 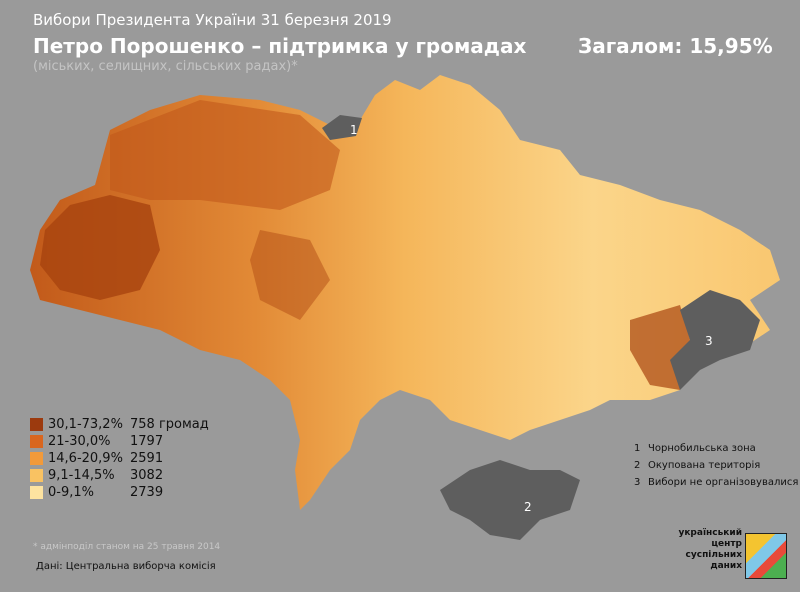 What do you see at coordinates (342, 127) in the screenshot?
I see `chernobyl-zone` at bounding box center [342, 127].